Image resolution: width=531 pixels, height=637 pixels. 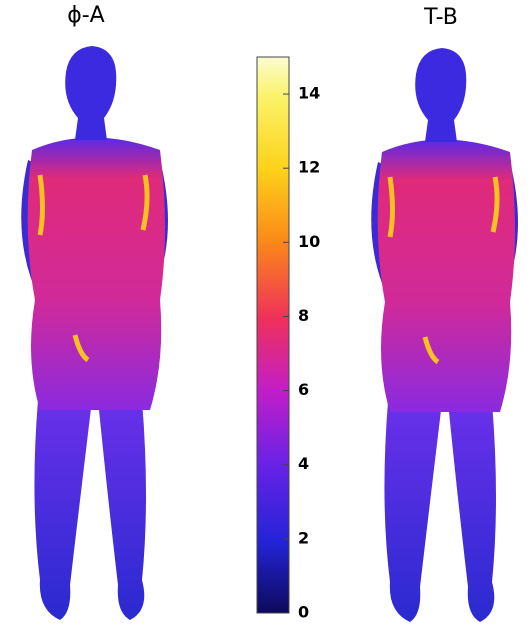 I want to click on tick-label: 2, so click(x=303, y=537).